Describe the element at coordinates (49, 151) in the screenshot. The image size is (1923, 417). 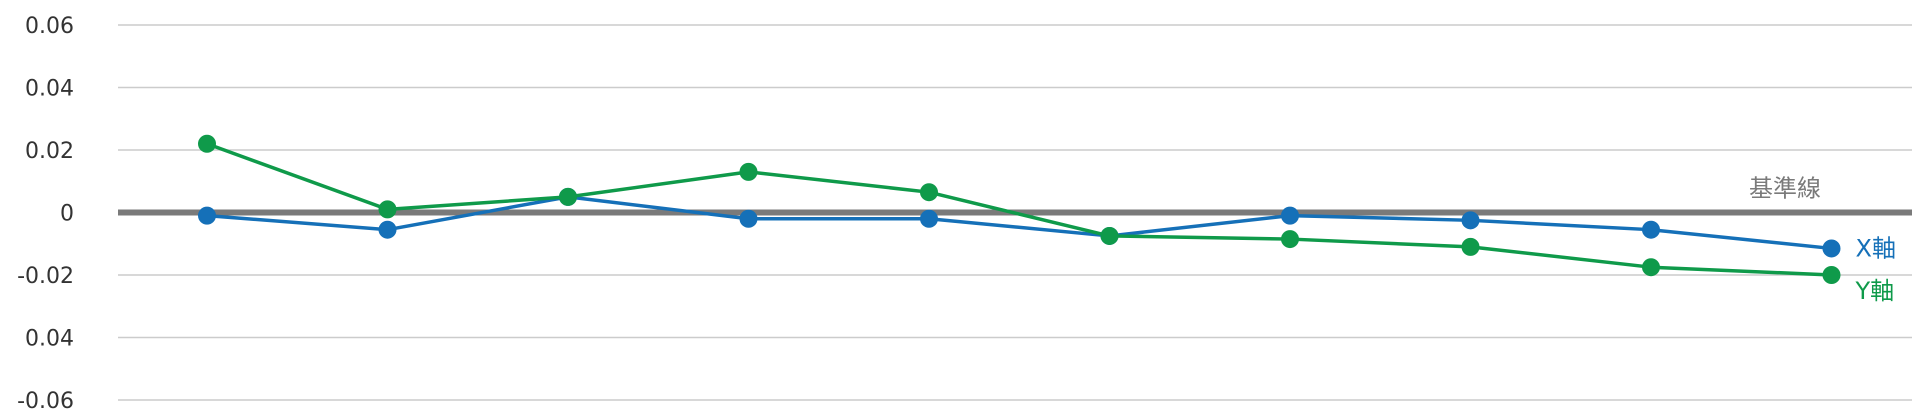
I see `y-tick-label: 0.02` at that location.